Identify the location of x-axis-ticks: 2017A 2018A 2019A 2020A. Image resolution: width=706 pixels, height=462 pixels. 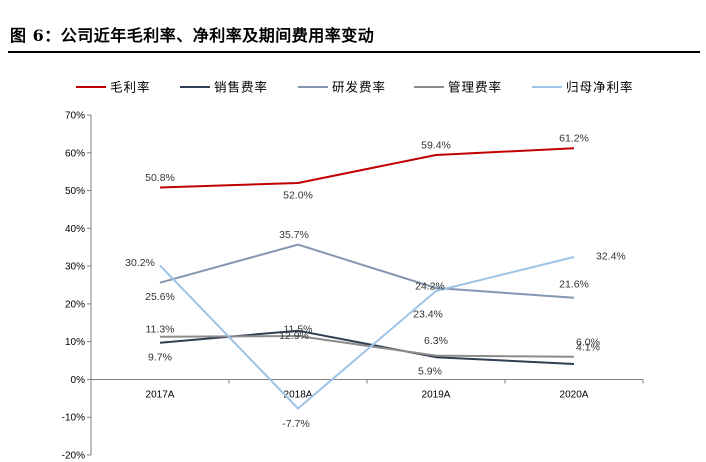
(367, 389).